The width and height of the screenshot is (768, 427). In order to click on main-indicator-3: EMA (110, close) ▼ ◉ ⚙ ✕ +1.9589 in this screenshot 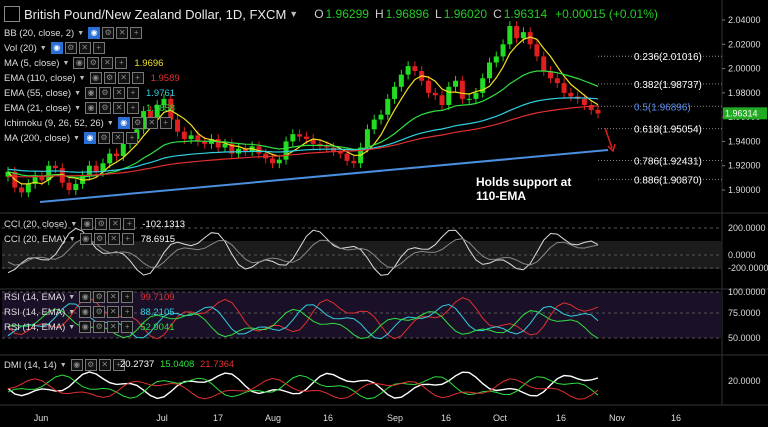, I will do `click(92, 78)`.